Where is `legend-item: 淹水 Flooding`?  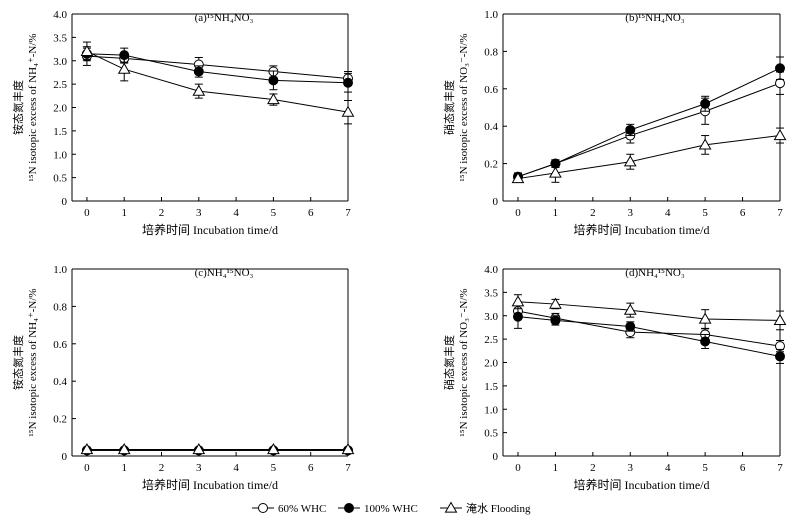 legend-item: 淹水 Flooding is located at coordinates (485, 508).